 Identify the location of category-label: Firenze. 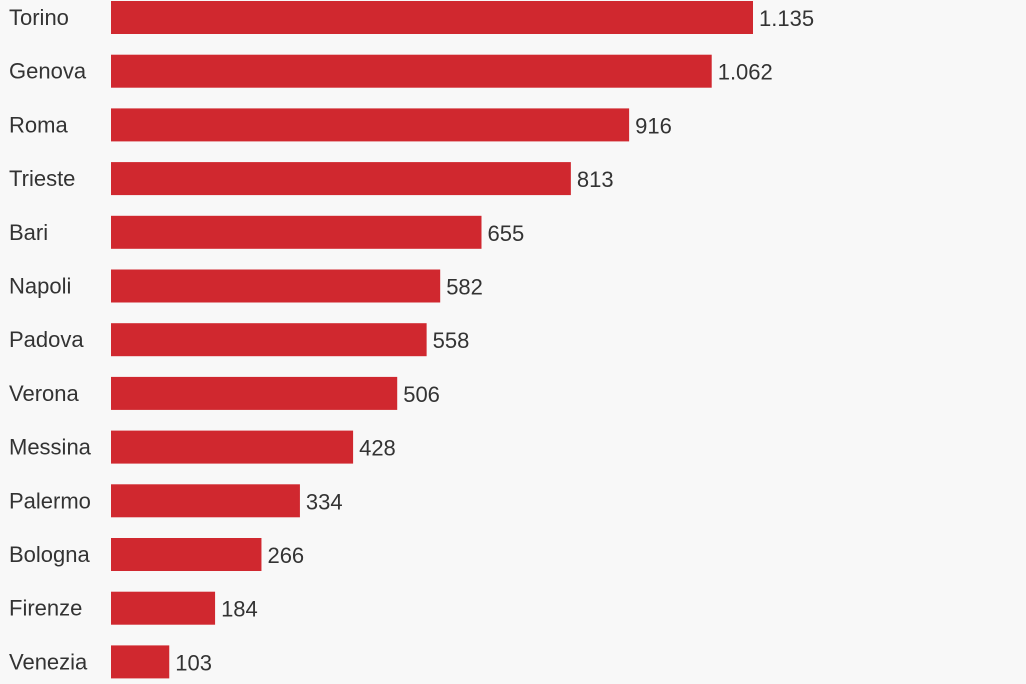
(45, 608).